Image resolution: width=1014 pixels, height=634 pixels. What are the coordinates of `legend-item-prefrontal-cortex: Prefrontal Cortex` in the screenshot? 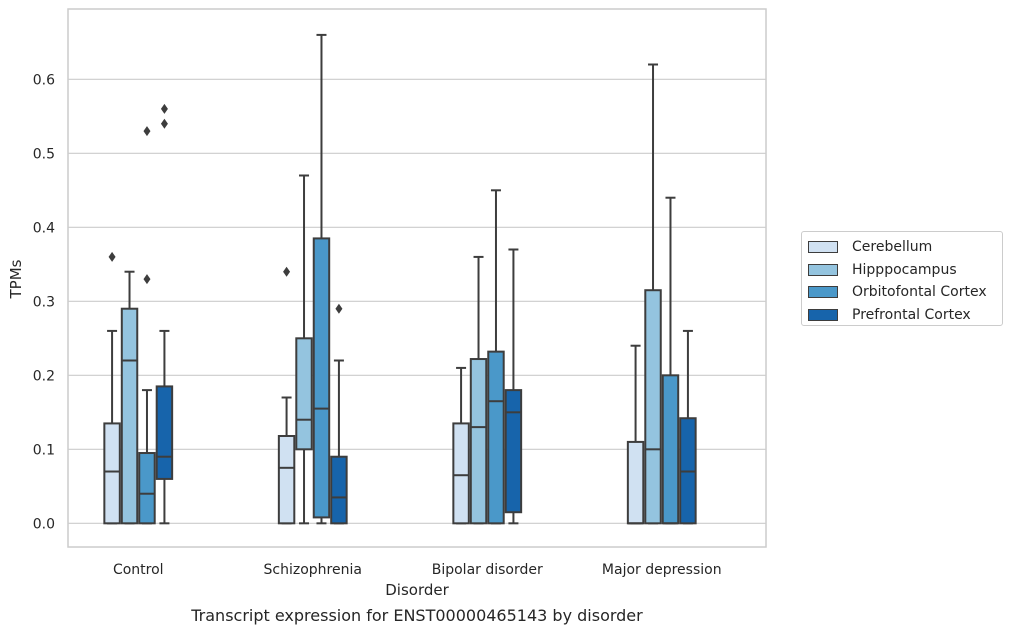 It's located at (905, 315).